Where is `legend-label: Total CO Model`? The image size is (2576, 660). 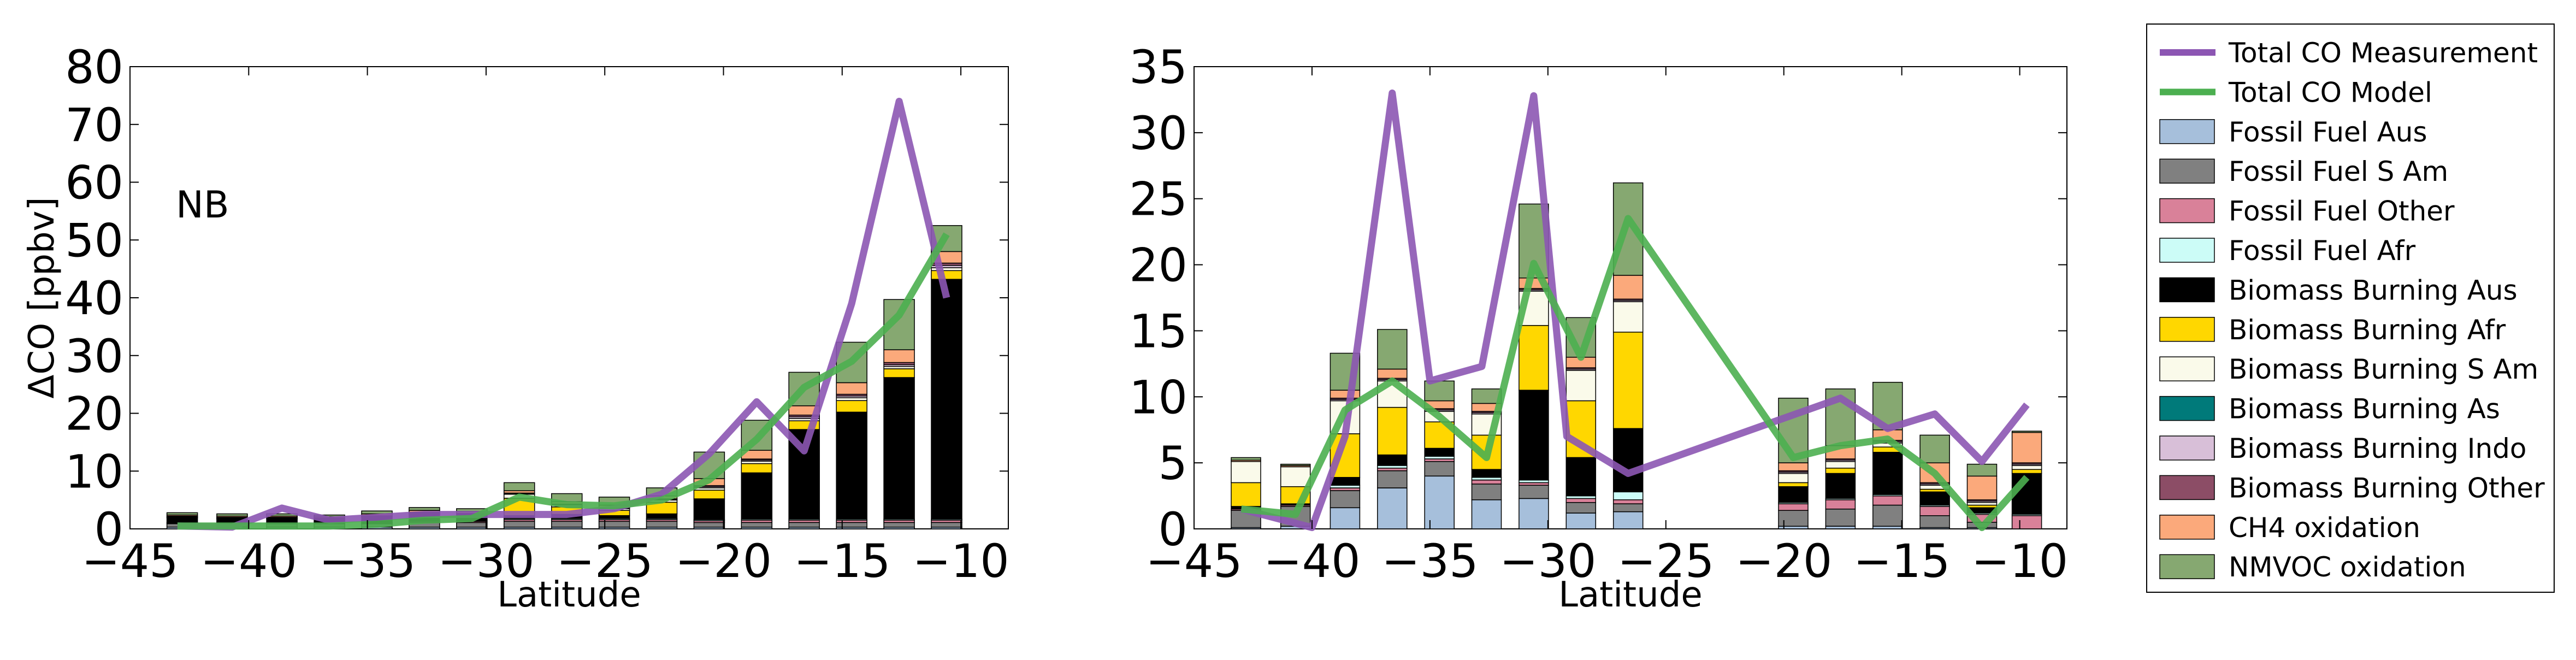
legend-label: Total CO Model is located at coordinates (2330, 92).